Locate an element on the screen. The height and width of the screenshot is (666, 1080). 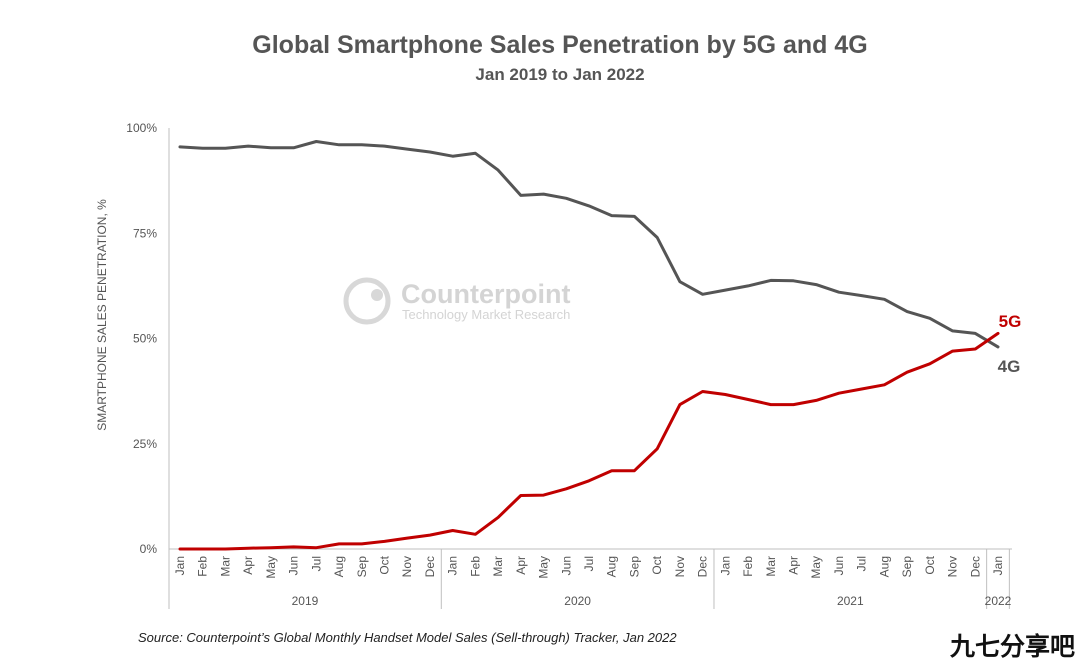
y-tick-label: 25% is located at coordinates (145, 444).